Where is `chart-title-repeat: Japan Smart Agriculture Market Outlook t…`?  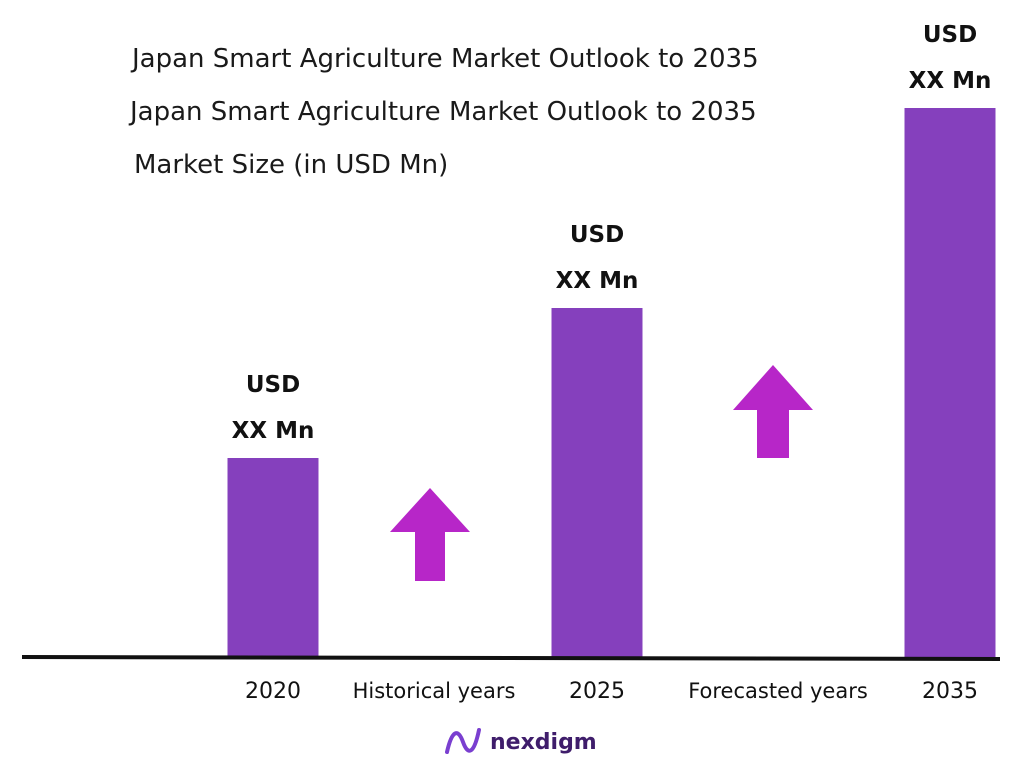 chart-title-repeat: Japan Smart Agriculture Market Outlook t… is located at coordinates (442, 112).